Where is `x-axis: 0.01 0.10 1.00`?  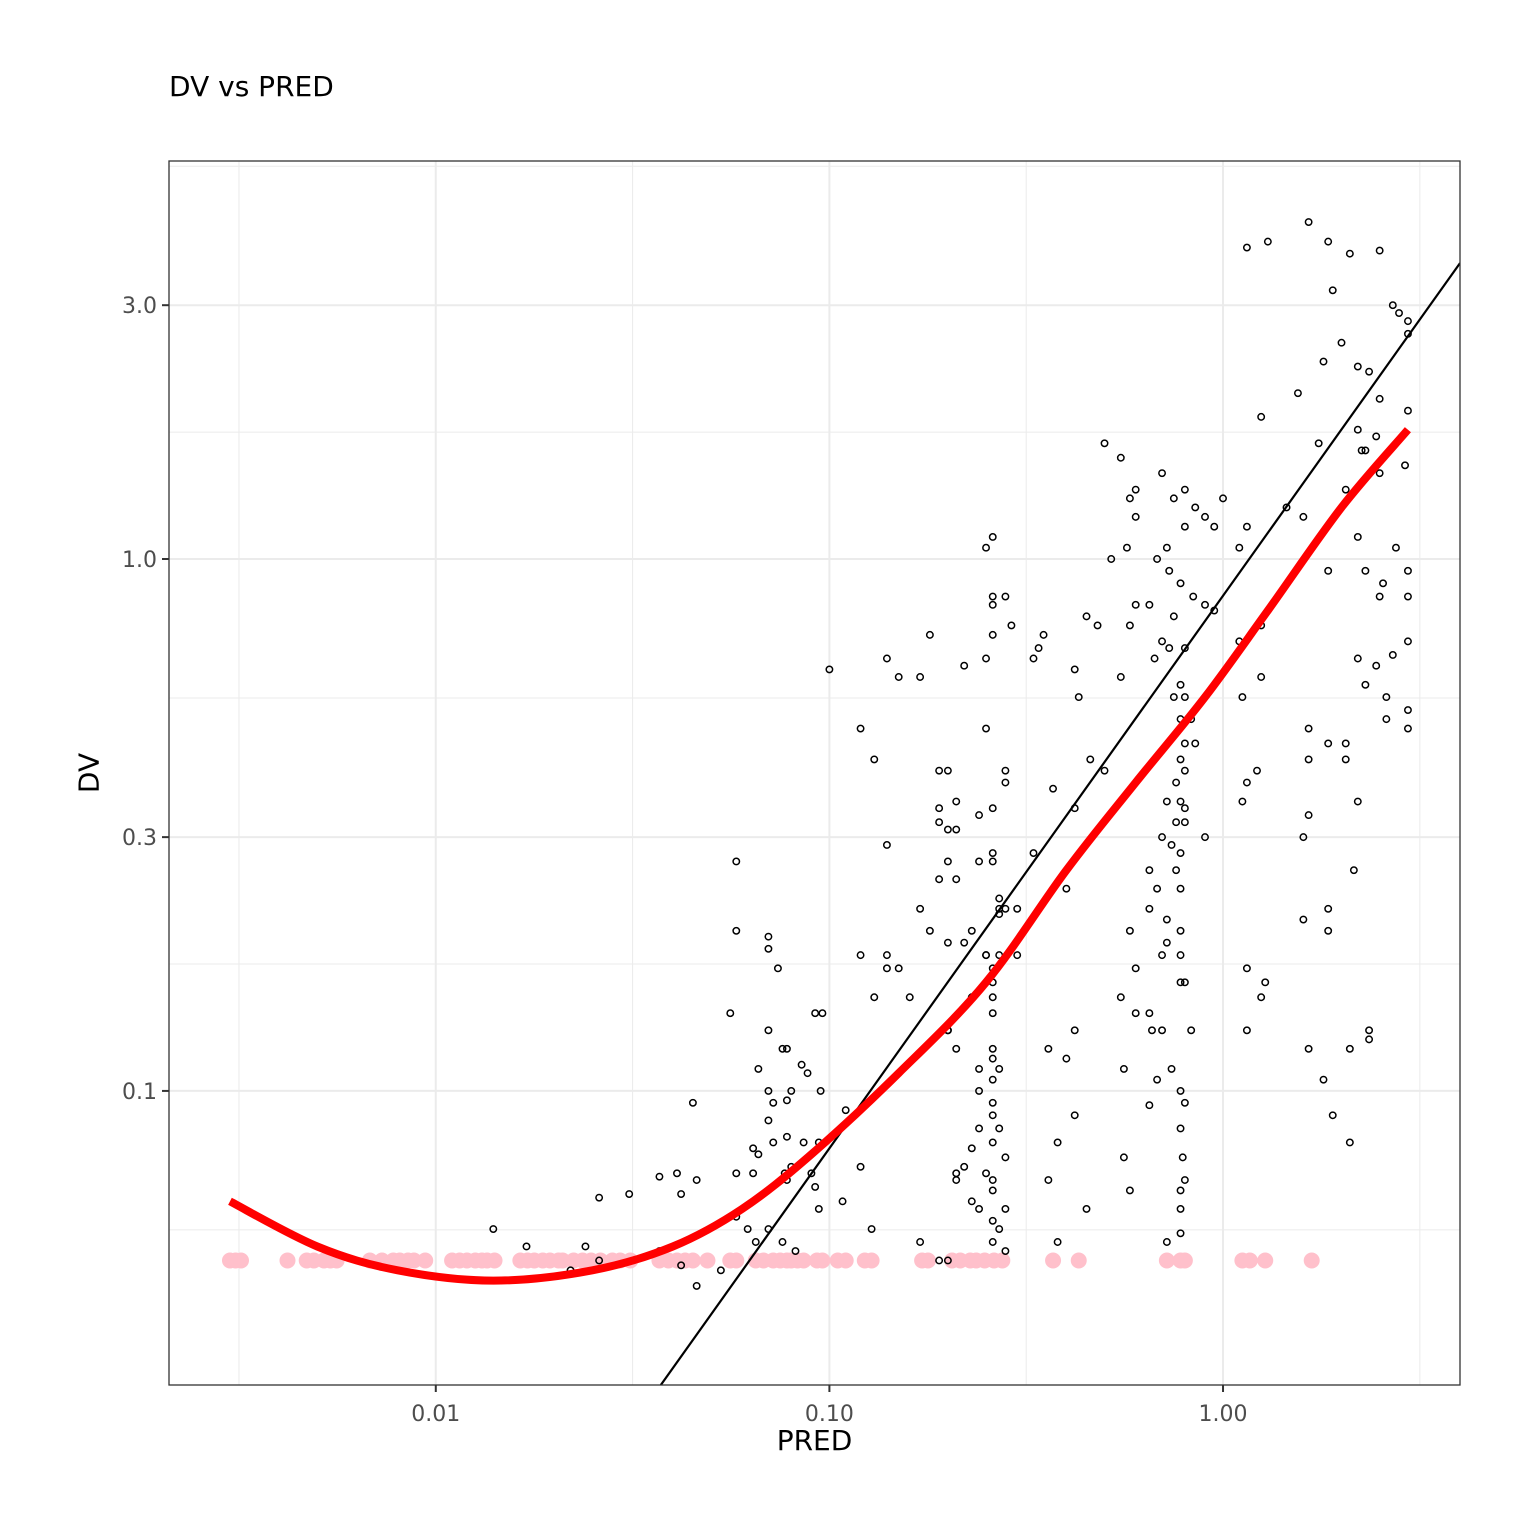
x-axis: 0.01 0.10 1.00 is located at coordinates (829, 1406).